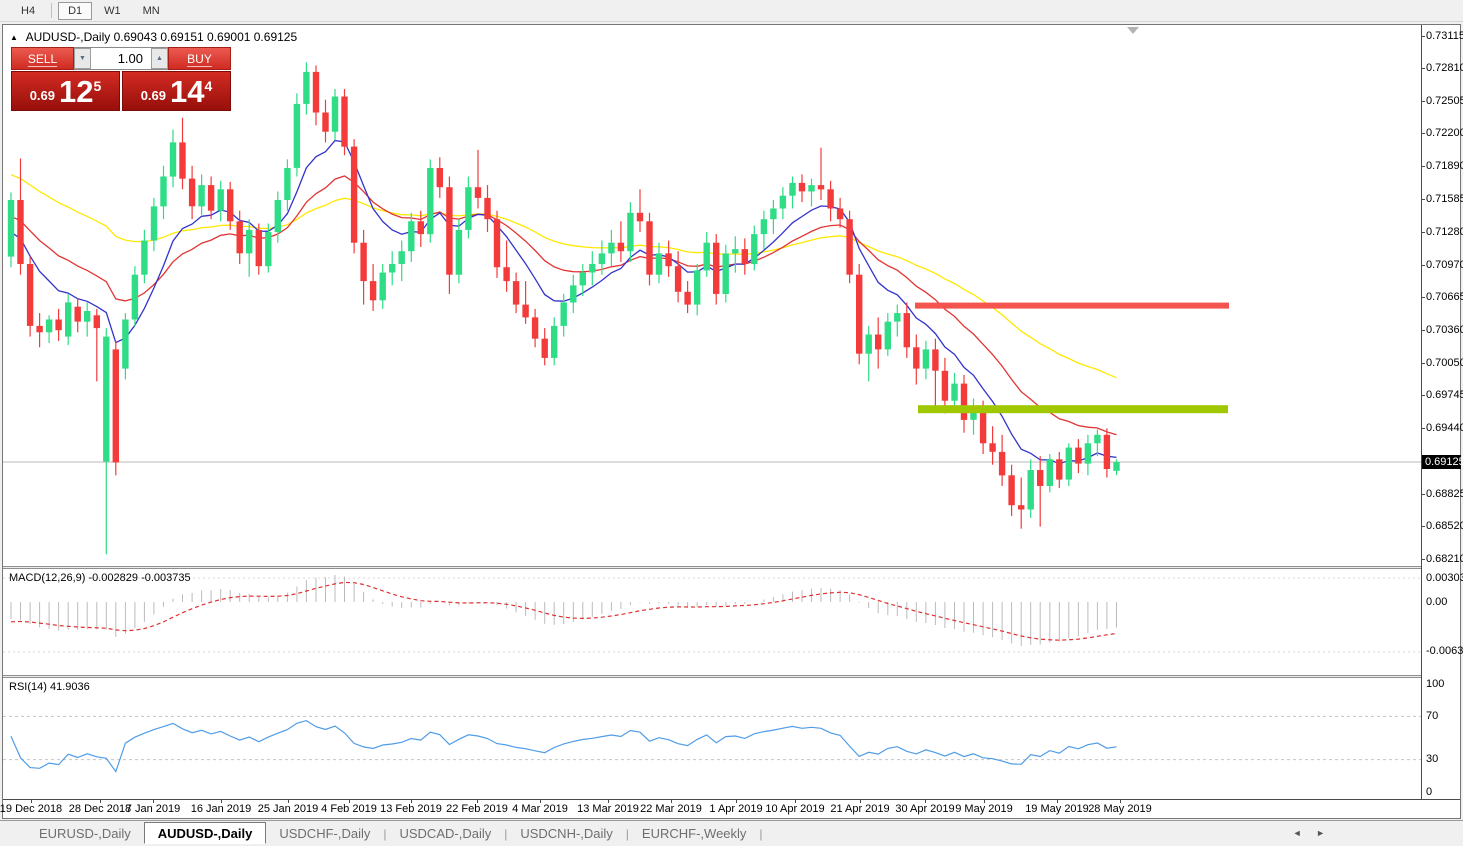 This screenshot has height=846, width=1463. What do you see at coordinates (75, 10) in the screenshot?
I see `timeframe-button-d1: D1` at bounding box center [75, 10].